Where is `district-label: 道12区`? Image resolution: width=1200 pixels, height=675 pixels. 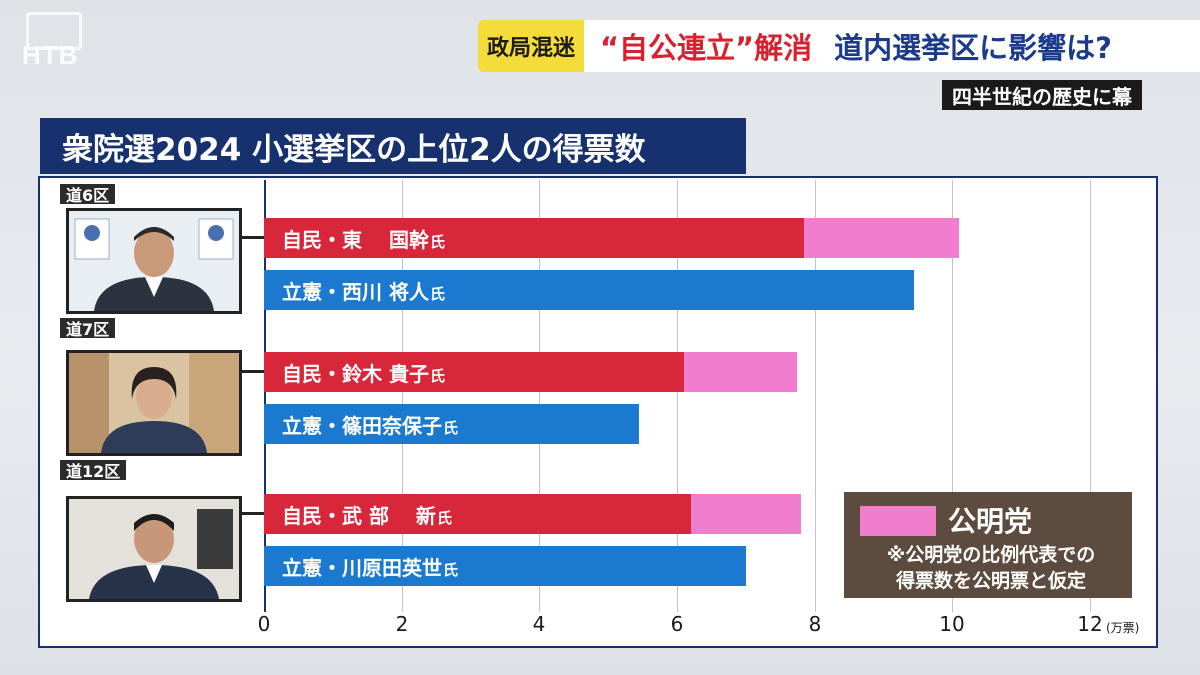
district-label: 道12区 is located at coordinates (93, 470).